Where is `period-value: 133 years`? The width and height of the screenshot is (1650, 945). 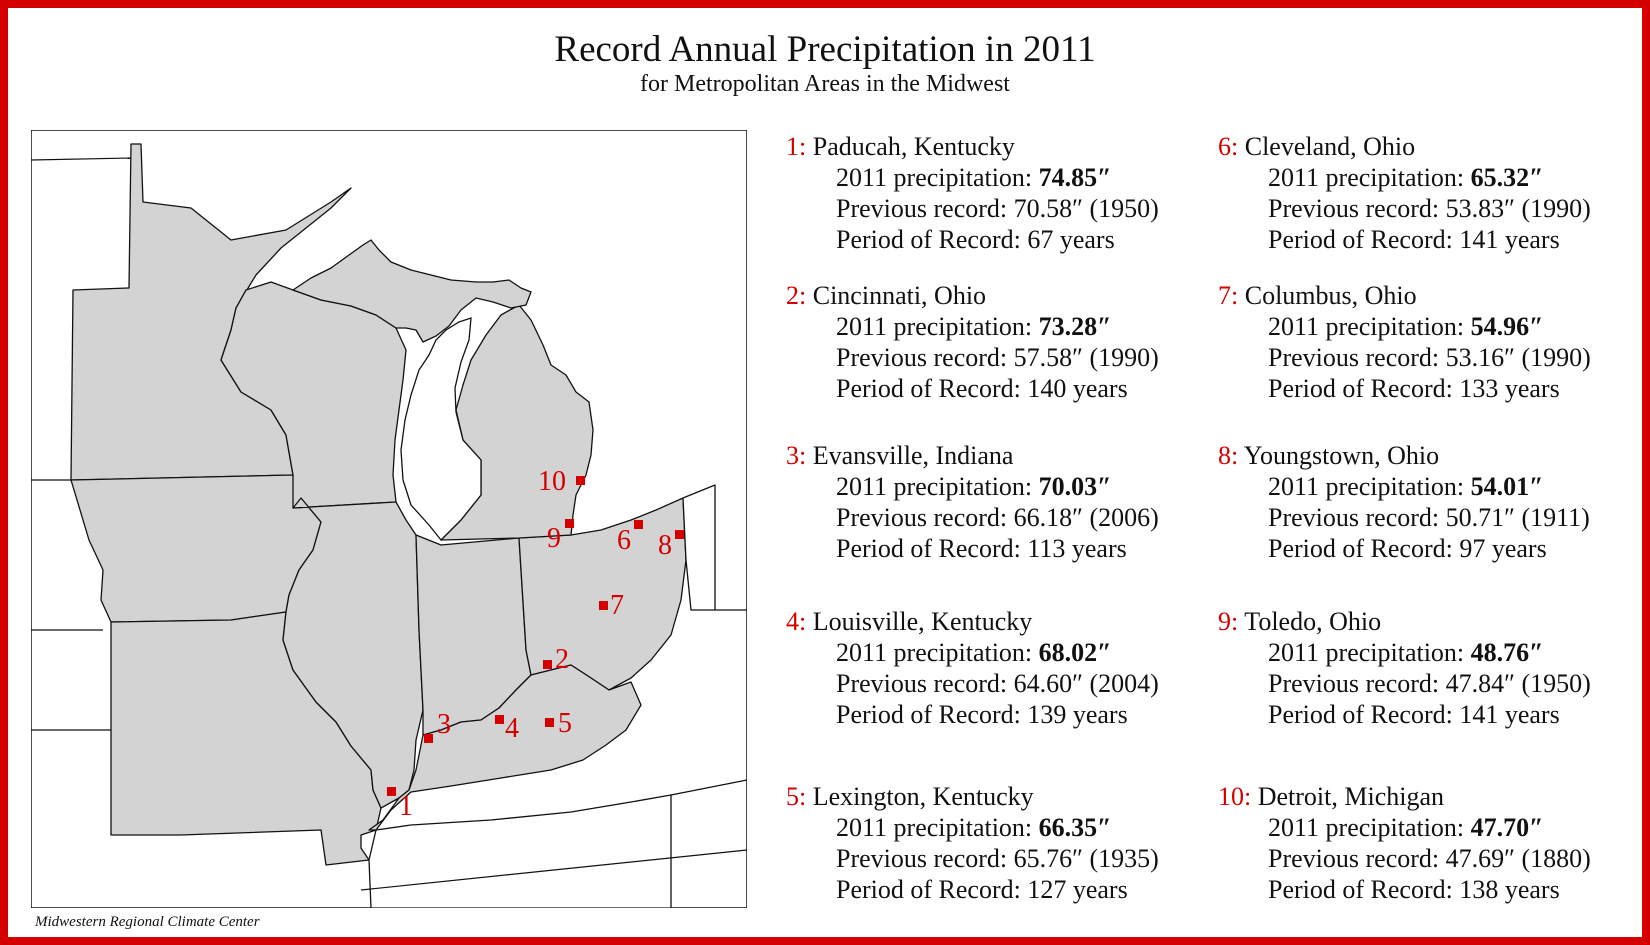
period-value: 133 years is located at coordinates (1509, 388).